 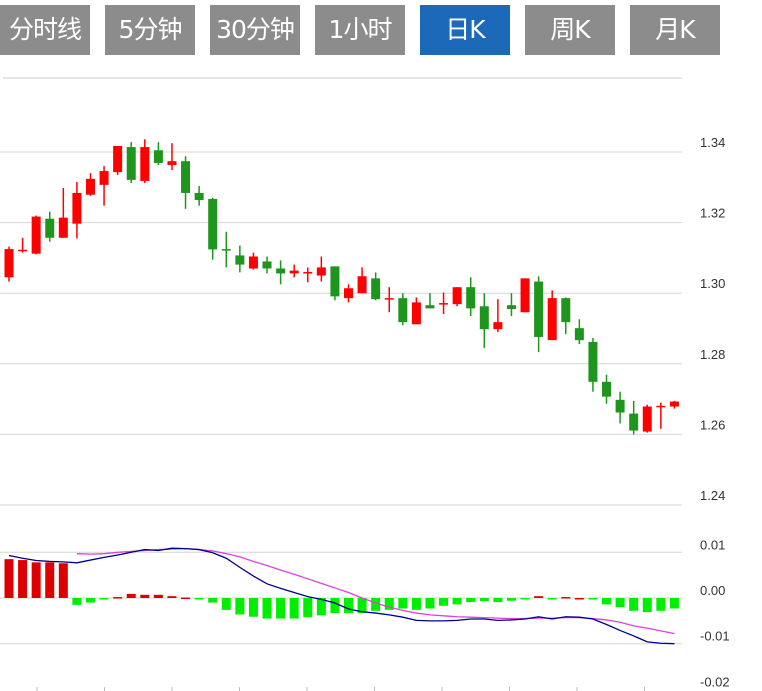 What do you see at coordinates (712, 590) in the screenshot?
I see `y-tick-label: 0.00` at bounding box center [712, 590].